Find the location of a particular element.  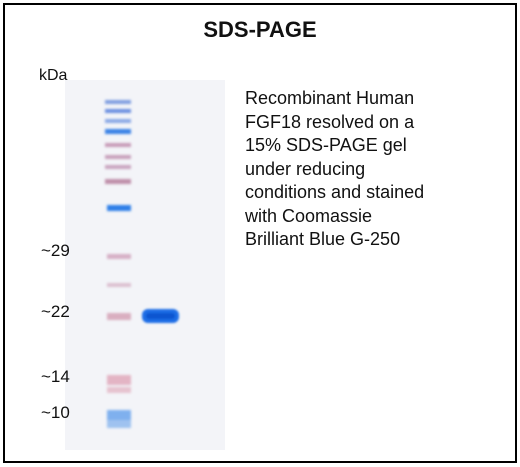

caption-line: under reducing is located at coordinates (305, 168).